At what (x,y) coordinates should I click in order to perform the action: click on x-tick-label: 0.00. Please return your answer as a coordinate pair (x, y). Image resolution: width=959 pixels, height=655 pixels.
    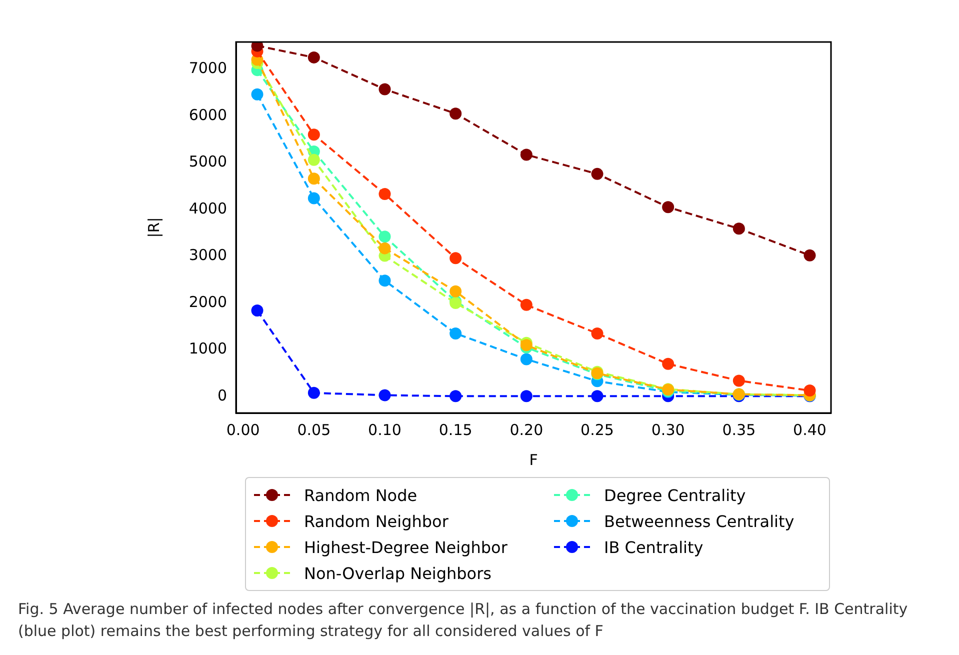
    Looking at the image, I should click on (243, 429).